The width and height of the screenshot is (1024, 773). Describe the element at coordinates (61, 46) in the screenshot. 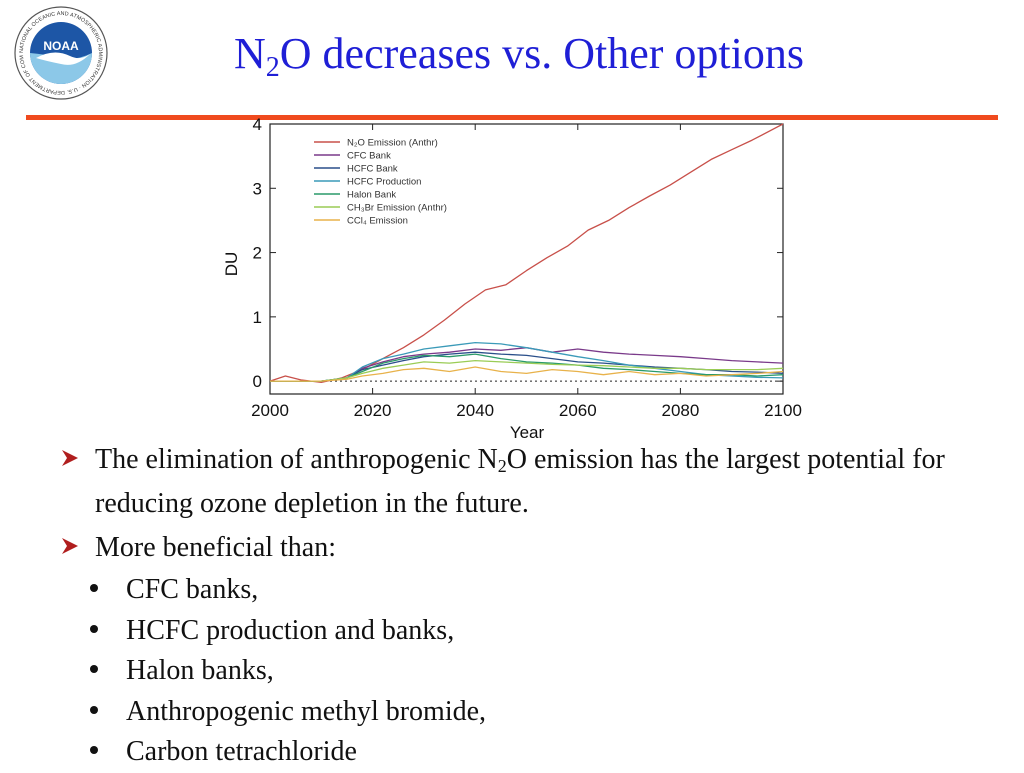

I see `logo-text: NOAA` at that location.